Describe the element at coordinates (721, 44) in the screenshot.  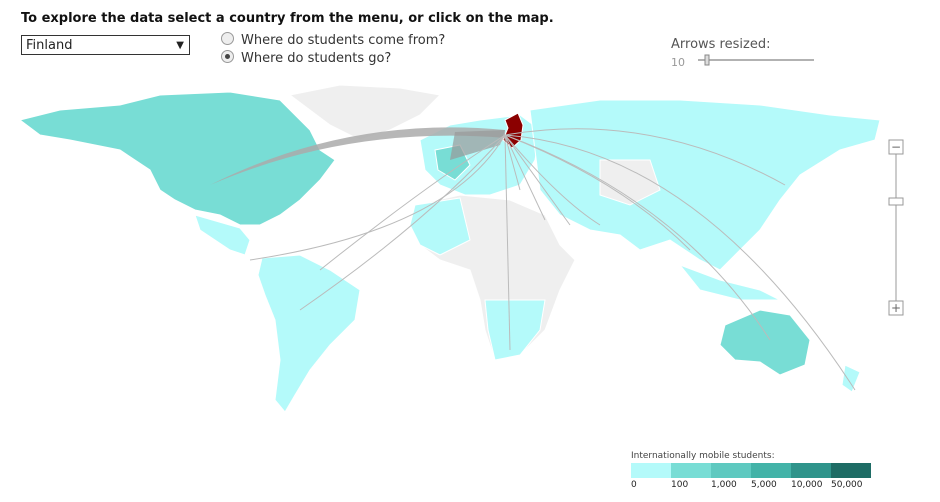
I see `slider-label: Arrows resized:` at that location.